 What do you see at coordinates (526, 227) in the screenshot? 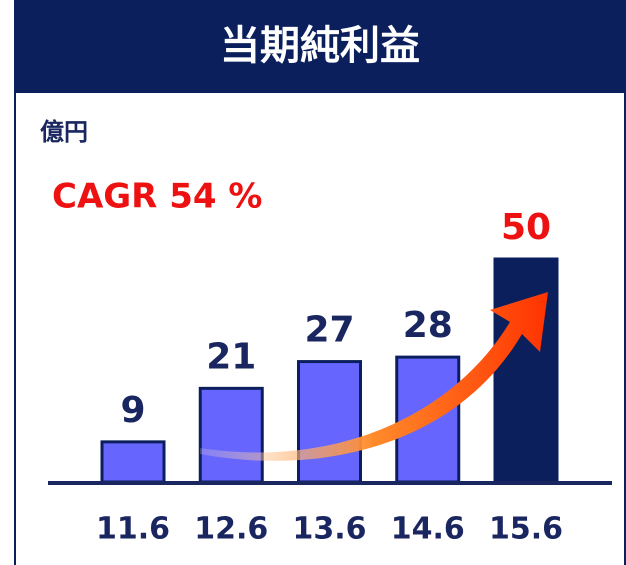
I see `value-label: 50` at bounding box center [526, 227].